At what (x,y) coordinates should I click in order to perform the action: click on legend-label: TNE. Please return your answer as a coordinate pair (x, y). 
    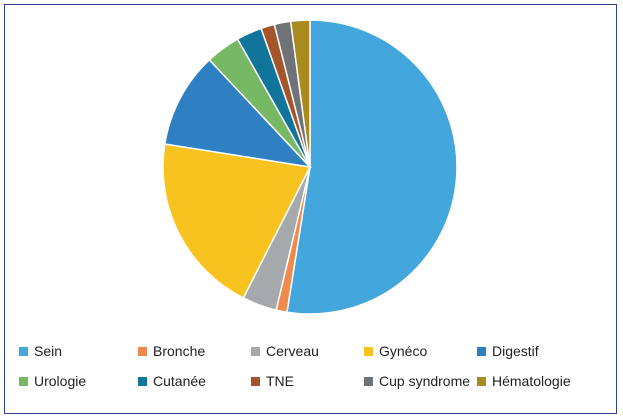
    Looking at the image, I should click on (280, 381).